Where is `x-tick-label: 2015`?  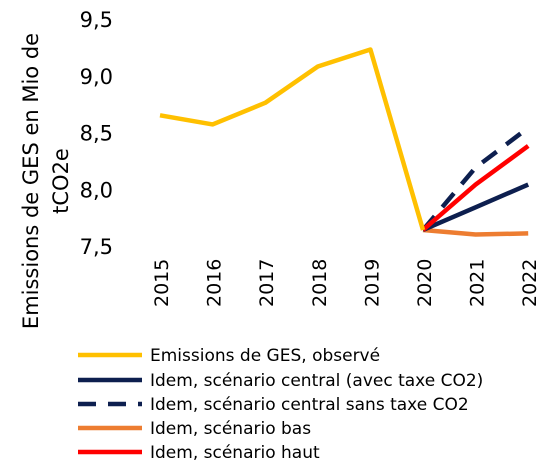 x-tick-label: 2015 is located at coordinates (162, 283).